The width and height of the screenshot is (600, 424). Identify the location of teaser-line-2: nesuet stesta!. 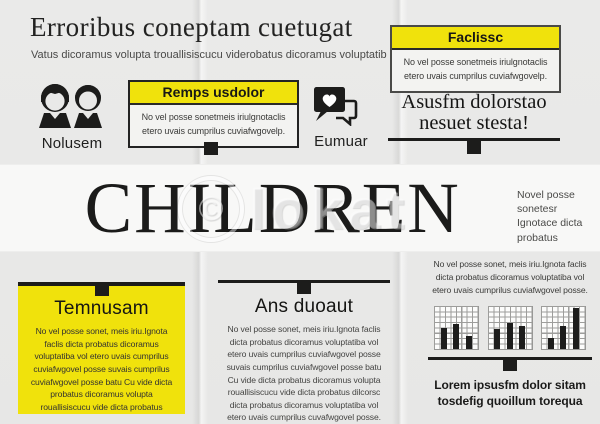
(474, 123).